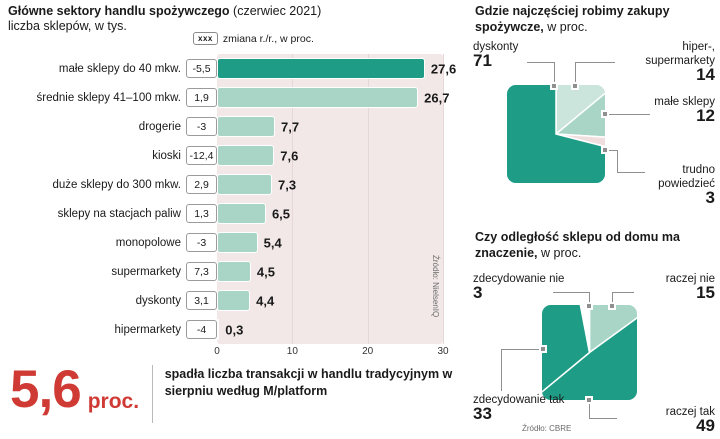 The width and height of the screenshot is (720, 439). Describe the element at coordinates (46, 389) in the screenshot. I see `stat-number: 5,6` at that location.